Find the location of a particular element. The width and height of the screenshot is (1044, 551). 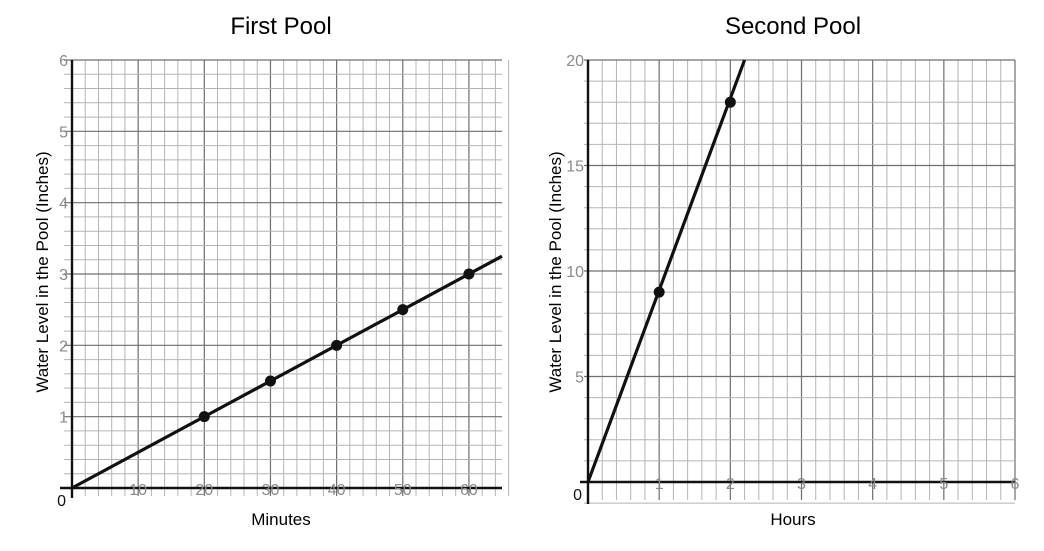

x-tick-label: 4 is located at coordinates (872, 484).